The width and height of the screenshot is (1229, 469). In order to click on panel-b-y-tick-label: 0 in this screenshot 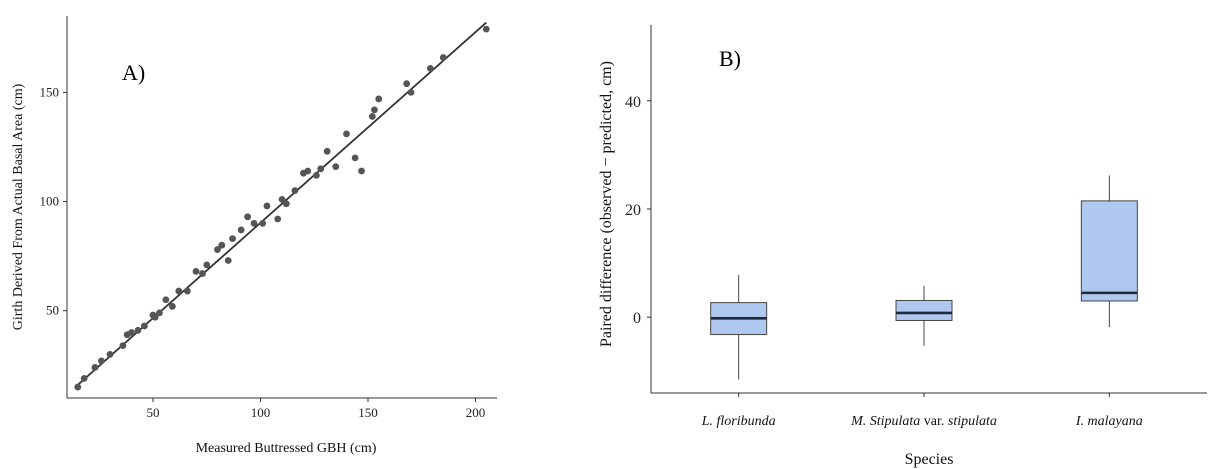, I will do `click(637, 318)`.